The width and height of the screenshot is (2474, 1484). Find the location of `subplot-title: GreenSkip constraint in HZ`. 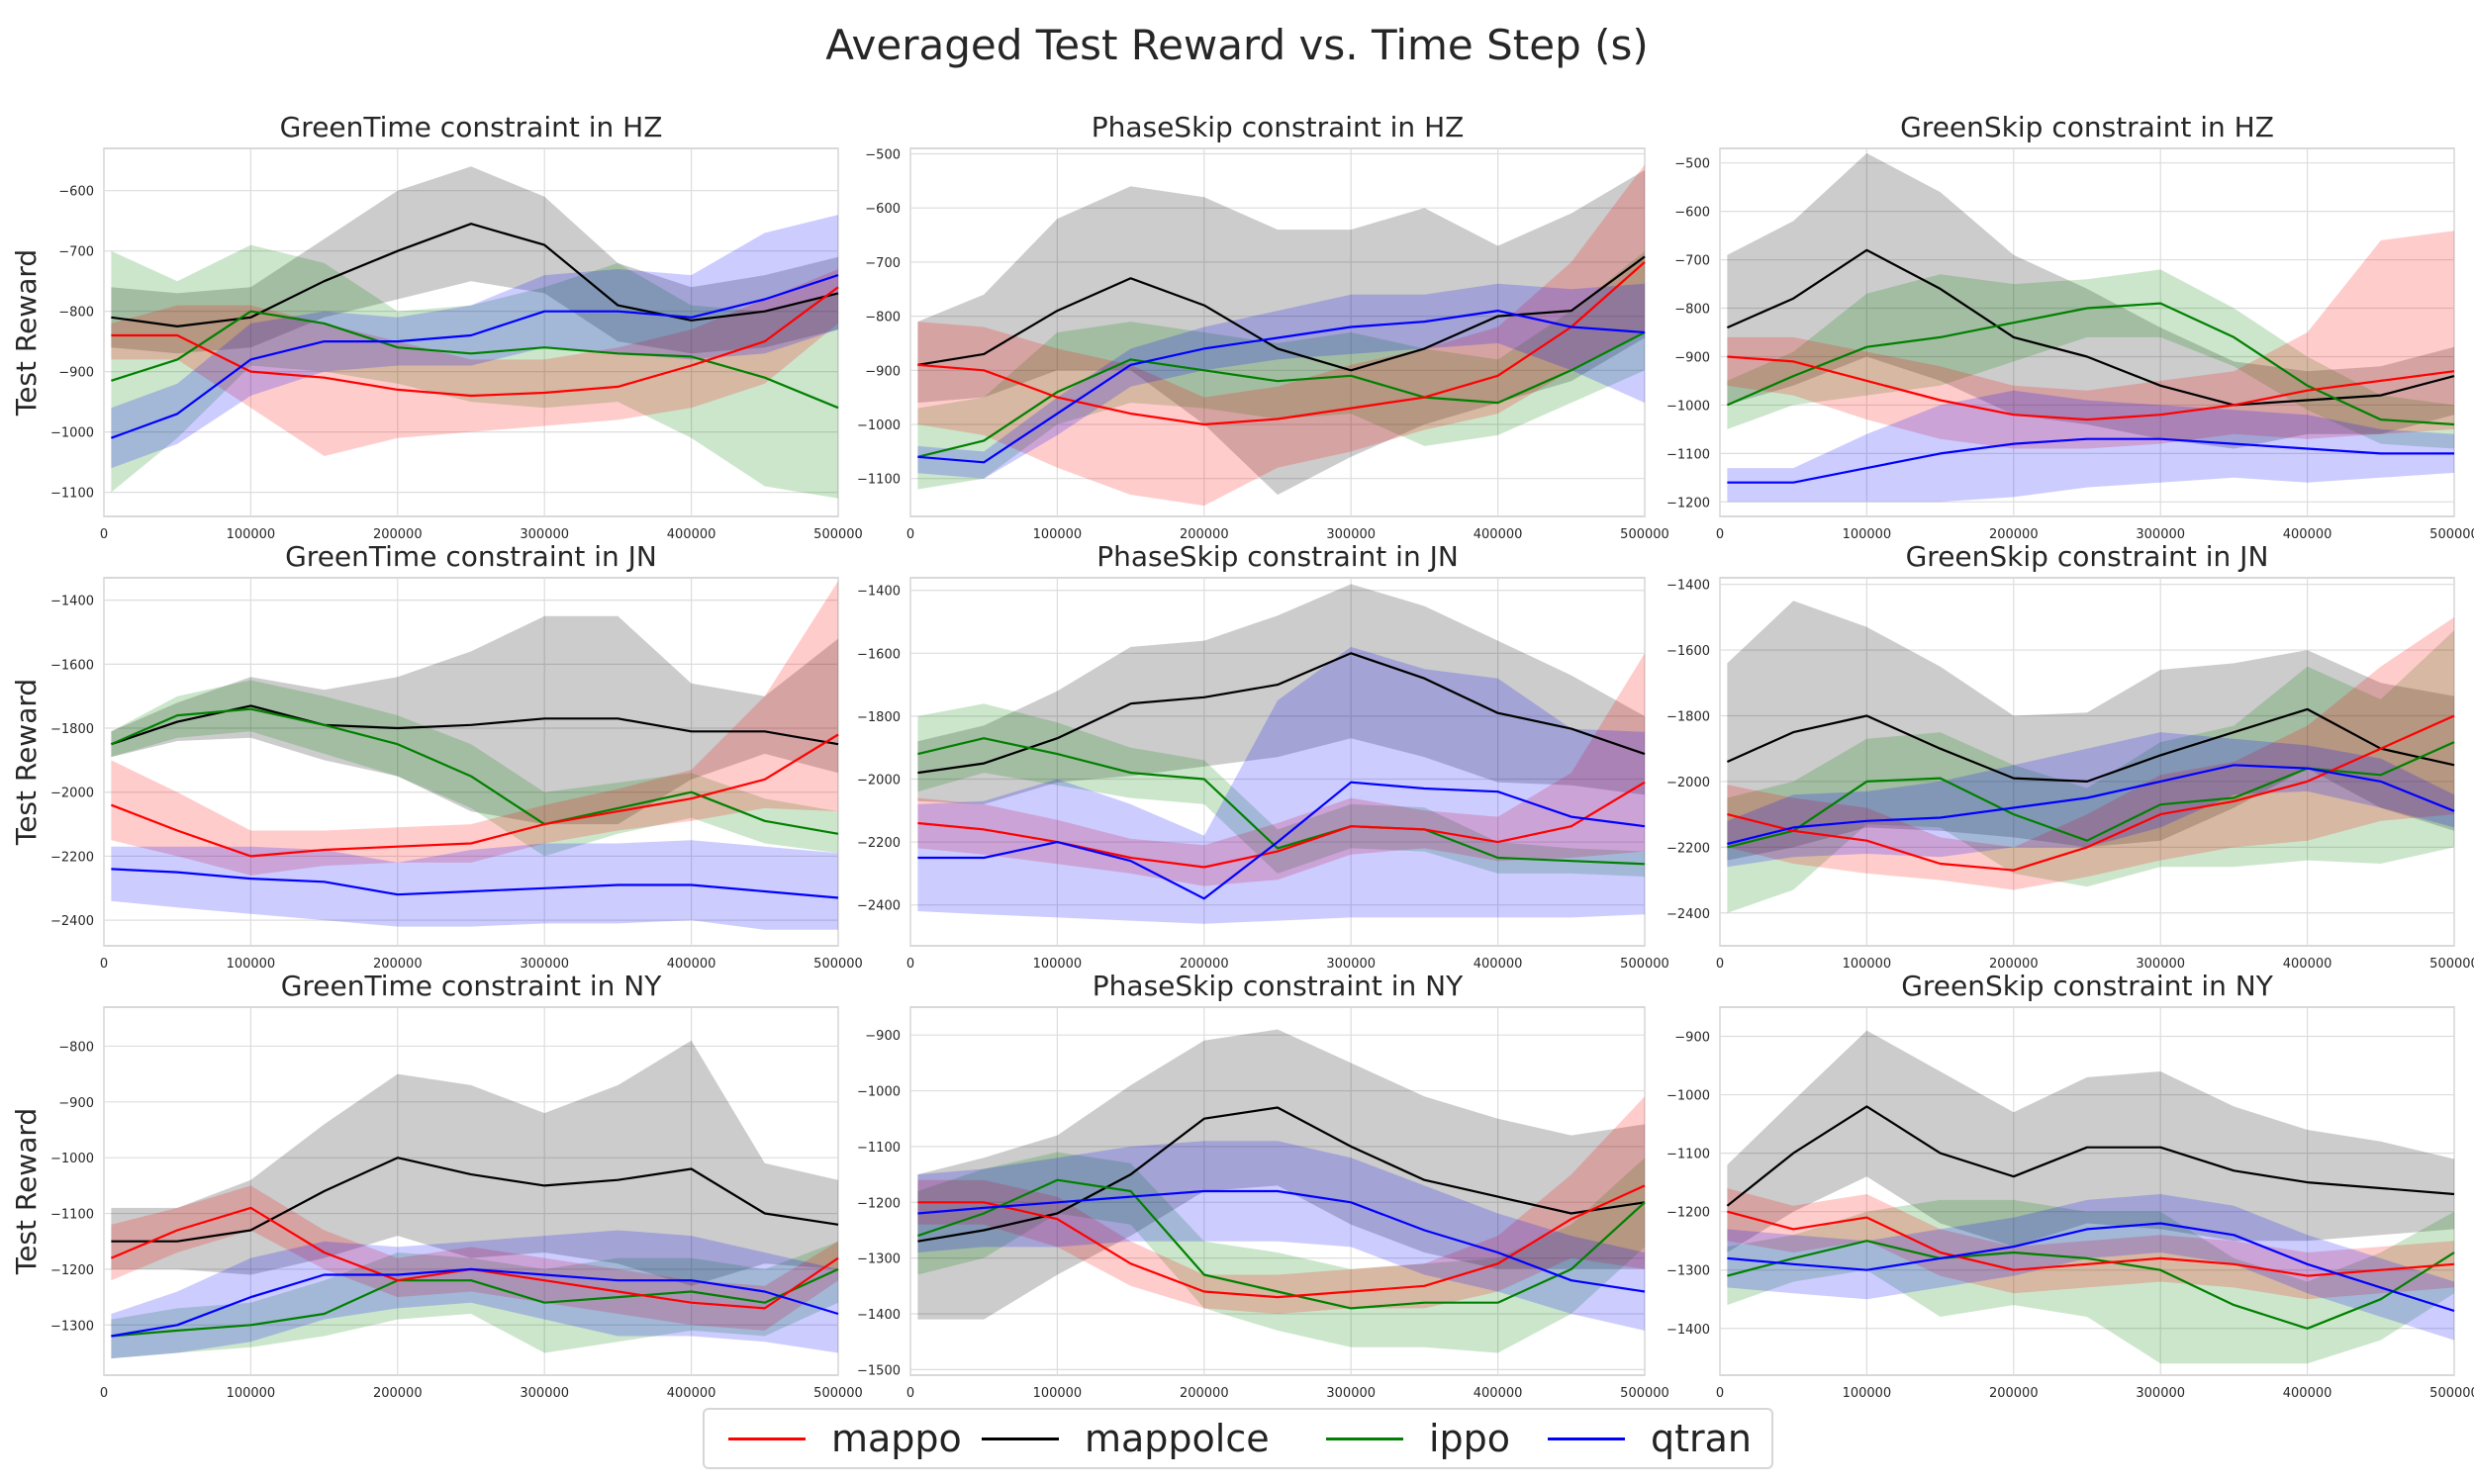

subplot-title: GreenSkip constraint in HZ is located at coordinates (2087, 127).